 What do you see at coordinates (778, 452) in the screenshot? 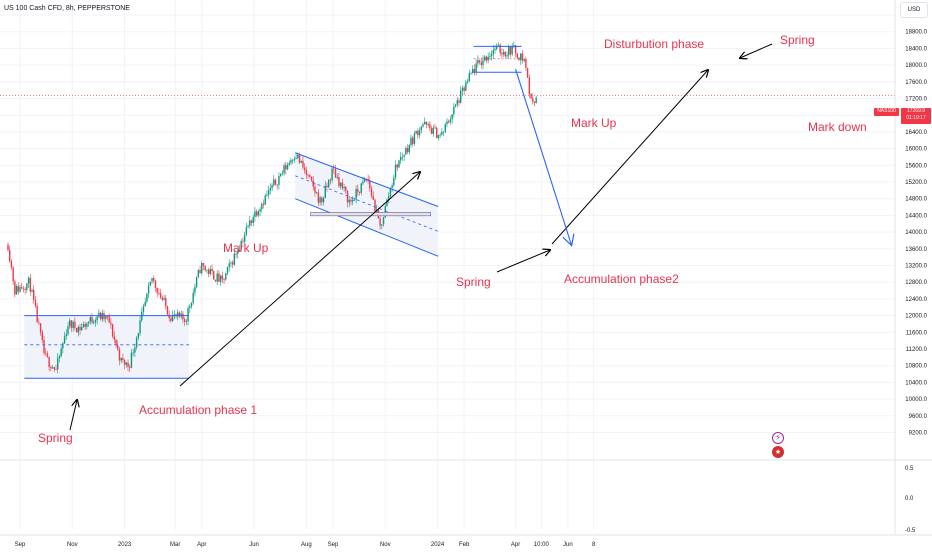
I see `us-flag-icon: ★` at bounding box center [778, 452].